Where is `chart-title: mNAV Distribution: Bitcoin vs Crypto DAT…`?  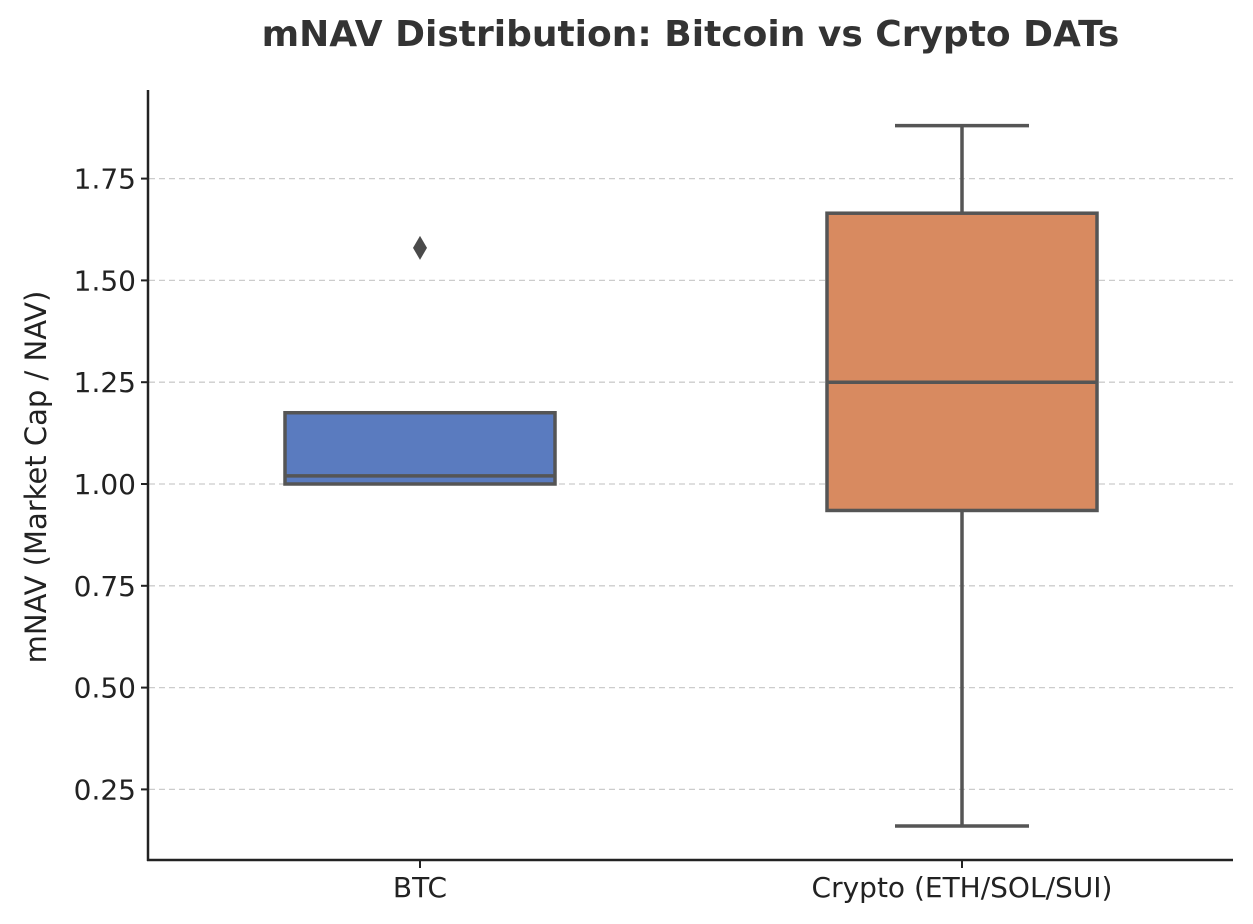 chart-title: mNAV Distribution: Bitcoin vs Crypto DAT… is located at coordinates (690, 34).